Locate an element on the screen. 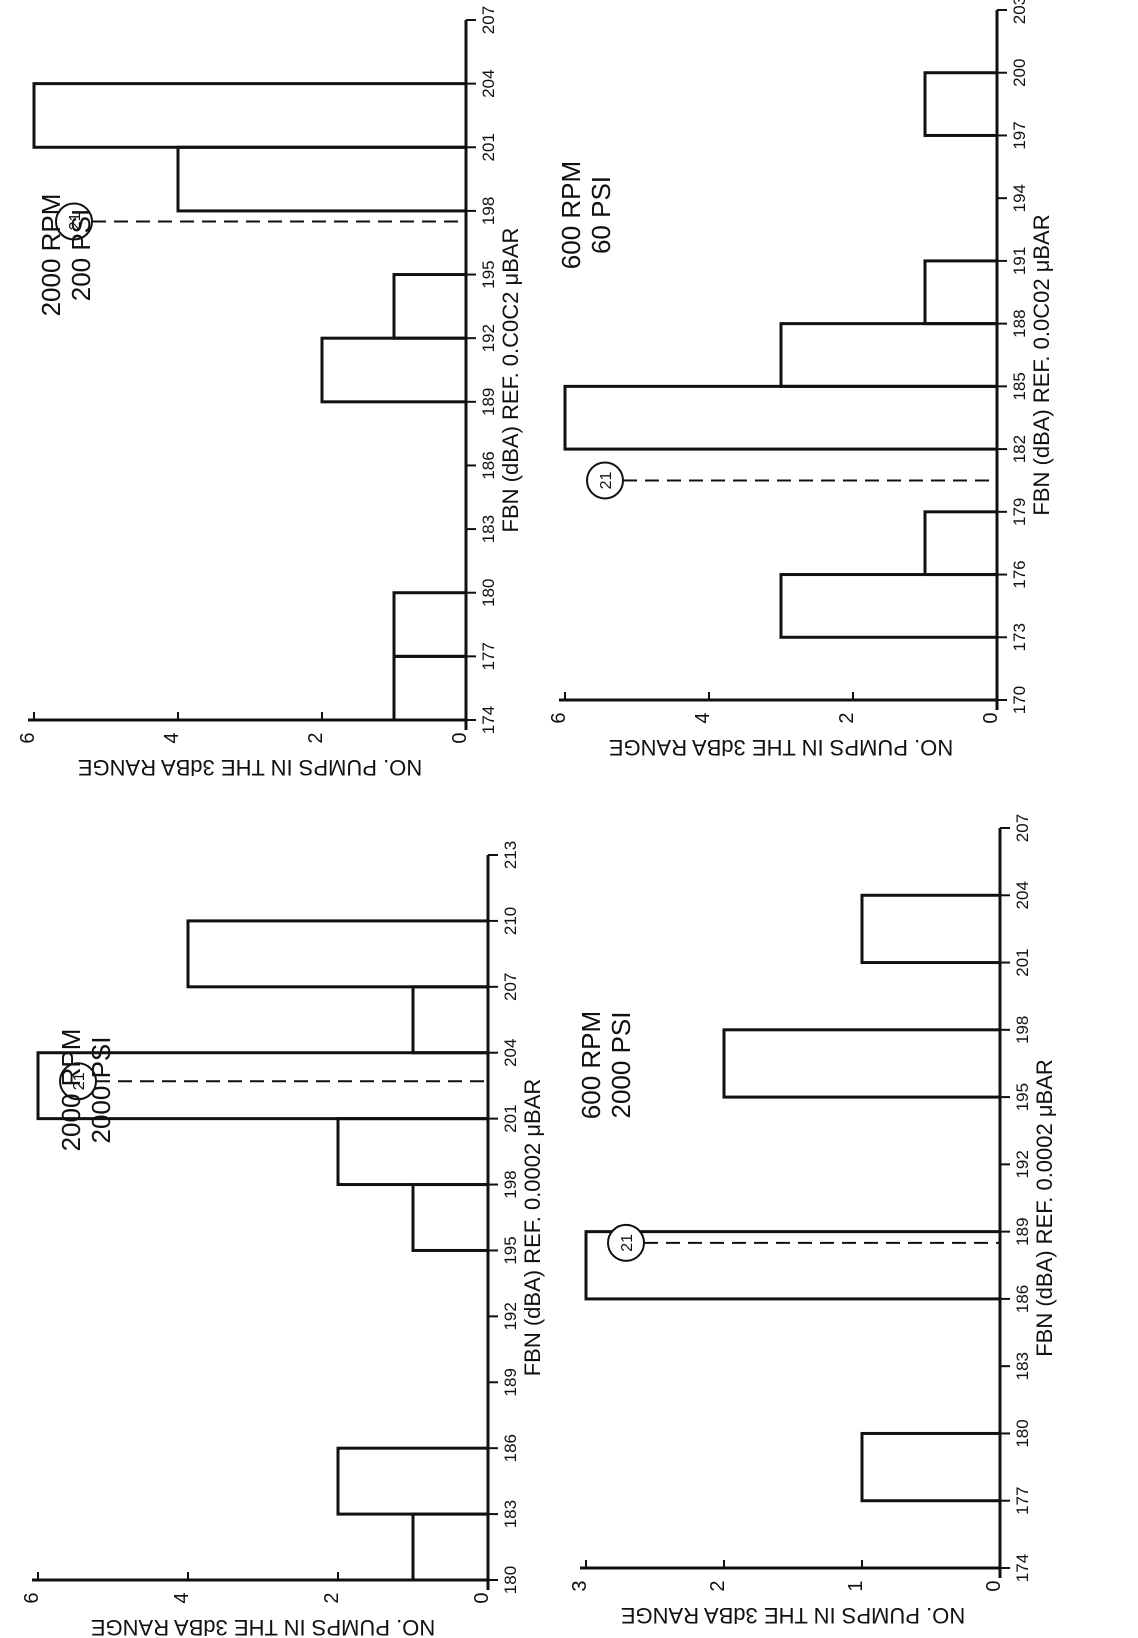 The width and height of the screenshot is (1138, 1638). x-tick-label: 194 is located at coordinates (1019, 198).